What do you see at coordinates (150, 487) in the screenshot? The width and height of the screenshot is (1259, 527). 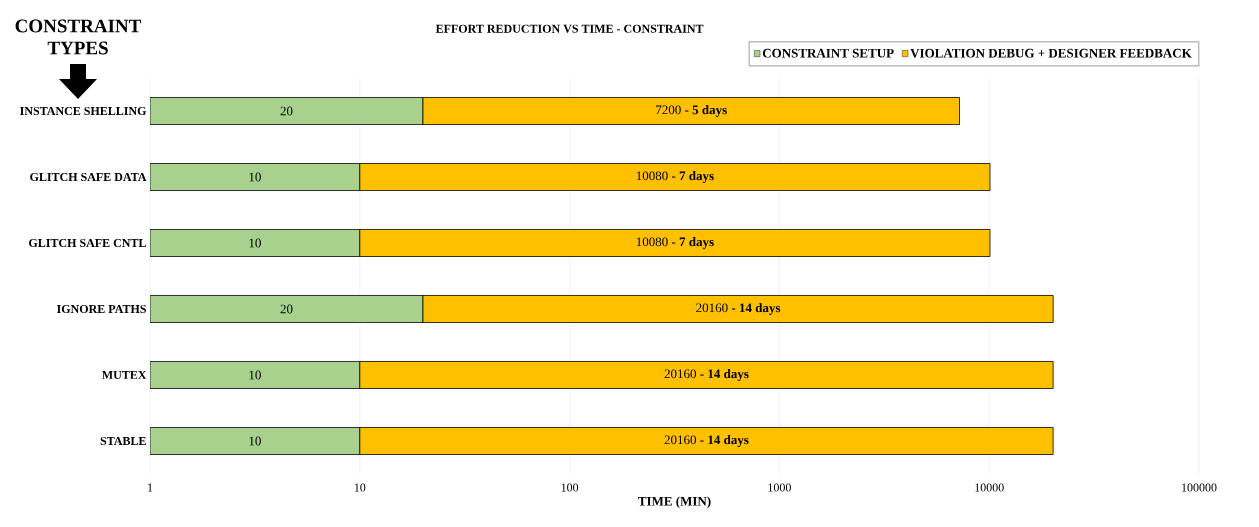 I see `x-tick-label: 1` at bounding box center [150, 487].